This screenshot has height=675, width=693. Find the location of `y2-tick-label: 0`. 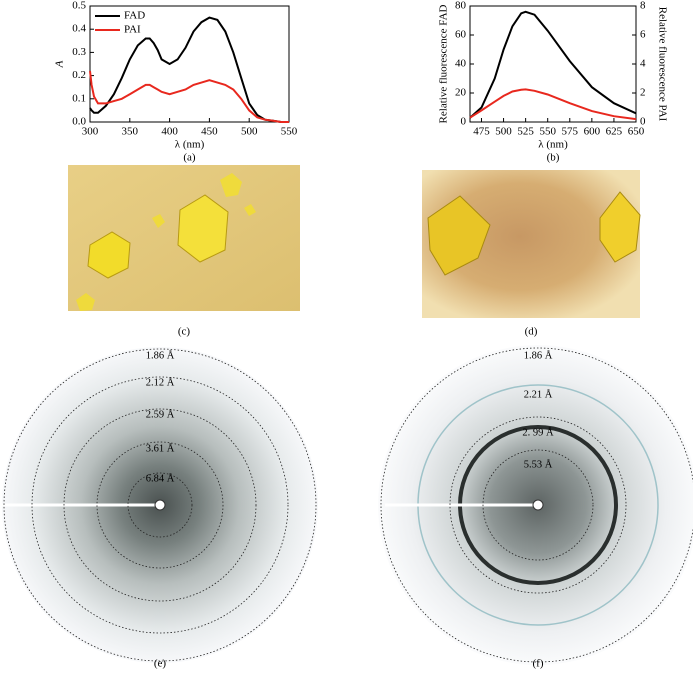

y2-tick-label: 0 is located at coordinates (643, 122).